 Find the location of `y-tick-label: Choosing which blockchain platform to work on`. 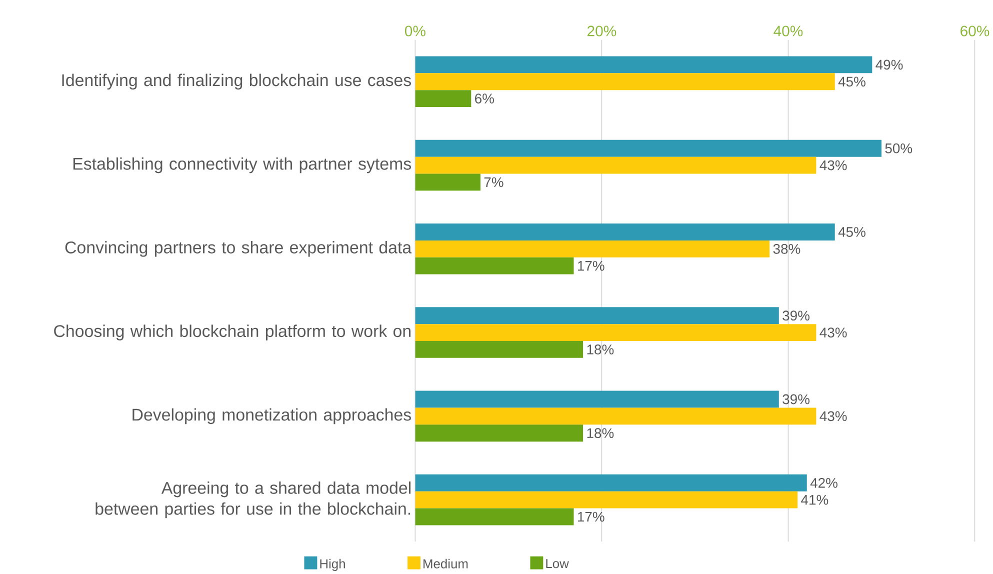

y-tick-label: Choosing which blockchain platform to work on is located at coordinates (232, 332).